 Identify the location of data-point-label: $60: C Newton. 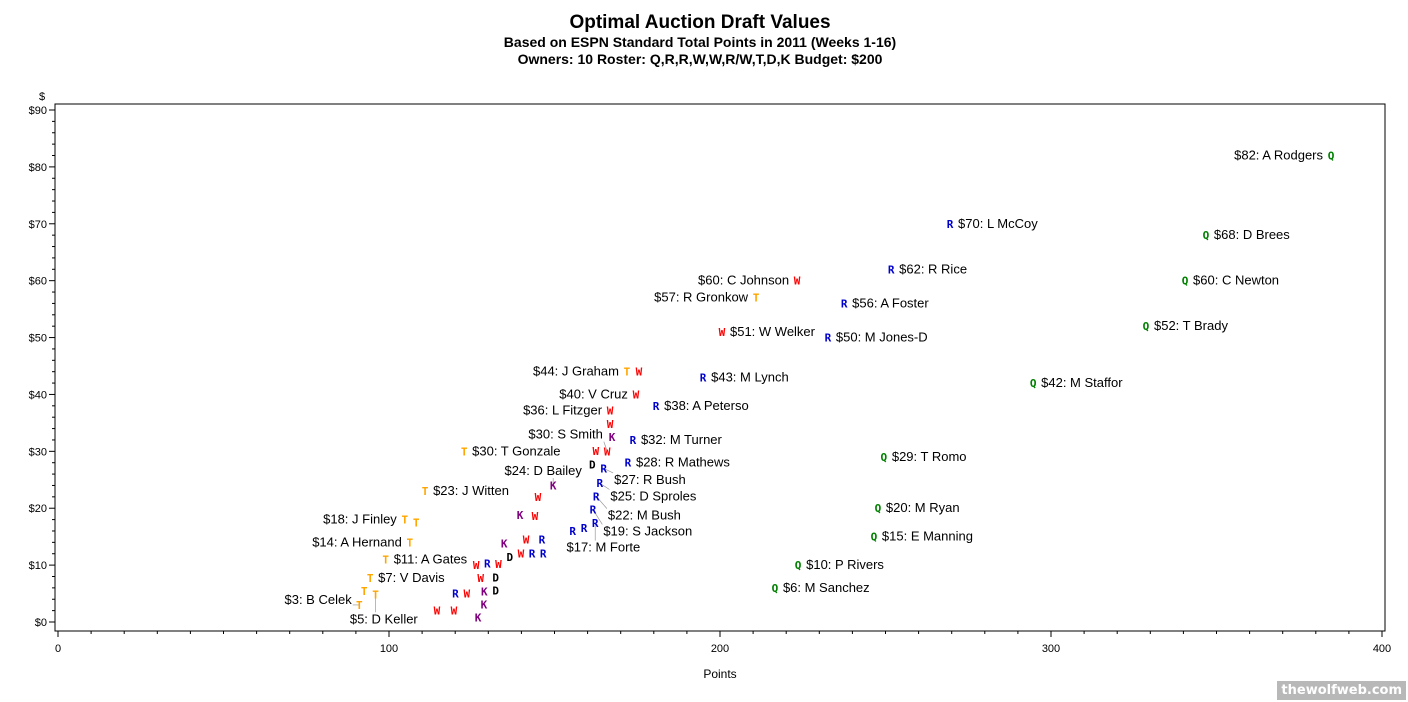
(1236, 280).